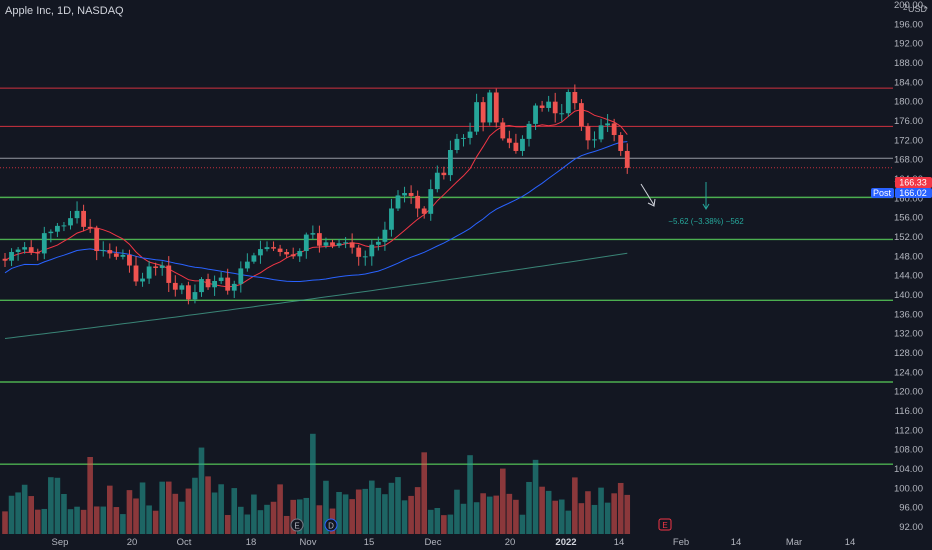 This screenshot has width=932, height=550. What do you see at coordinates (909, 411) in the screenshot?
I see `price-tick-label: 116.00` at bounding box center [909, 411].